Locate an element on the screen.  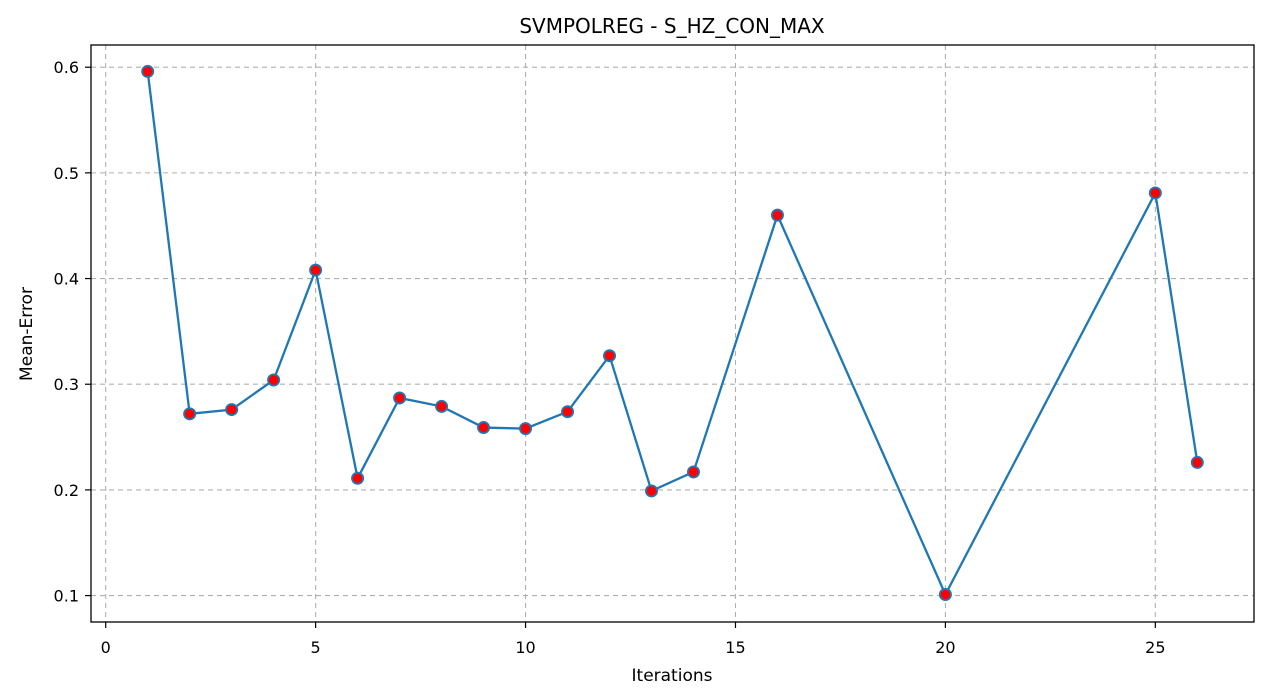
x-tick-label: 0 is located at coordinates (106, 647).